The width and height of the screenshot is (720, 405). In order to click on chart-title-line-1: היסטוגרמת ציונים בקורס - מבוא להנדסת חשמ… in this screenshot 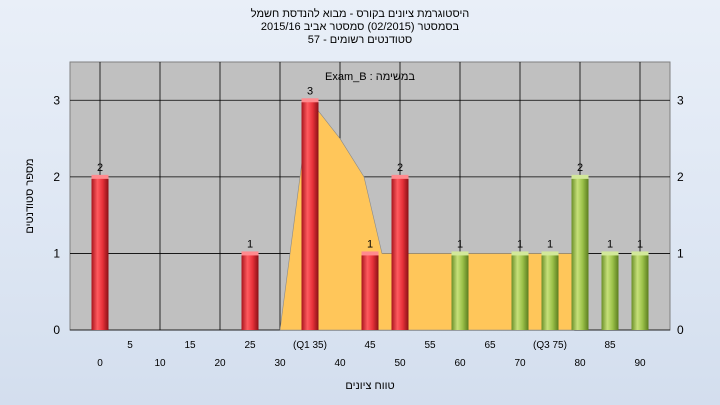, I will do `click(360, 14)`.